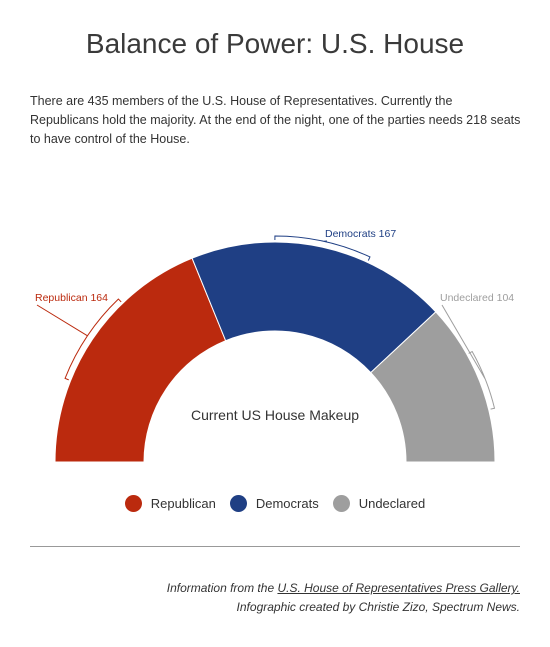  I want to click on legend-swatch-republican, so click(133, 503).